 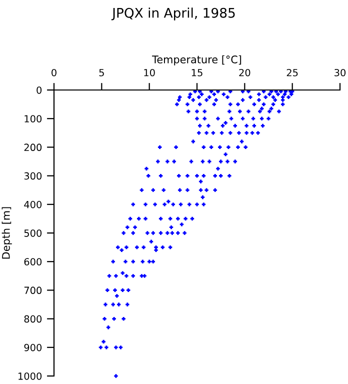 What do you see at coordinates (244, 72) in the screenshot?
I see `x-tick-label: 20` at bounding box center [244, 72].